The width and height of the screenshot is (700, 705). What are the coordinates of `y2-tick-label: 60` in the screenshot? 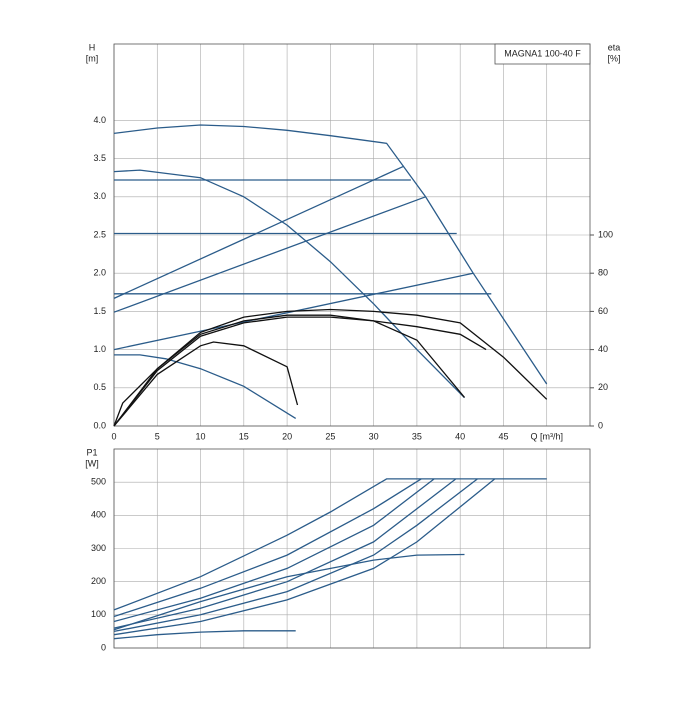 It's located at (603, 311).